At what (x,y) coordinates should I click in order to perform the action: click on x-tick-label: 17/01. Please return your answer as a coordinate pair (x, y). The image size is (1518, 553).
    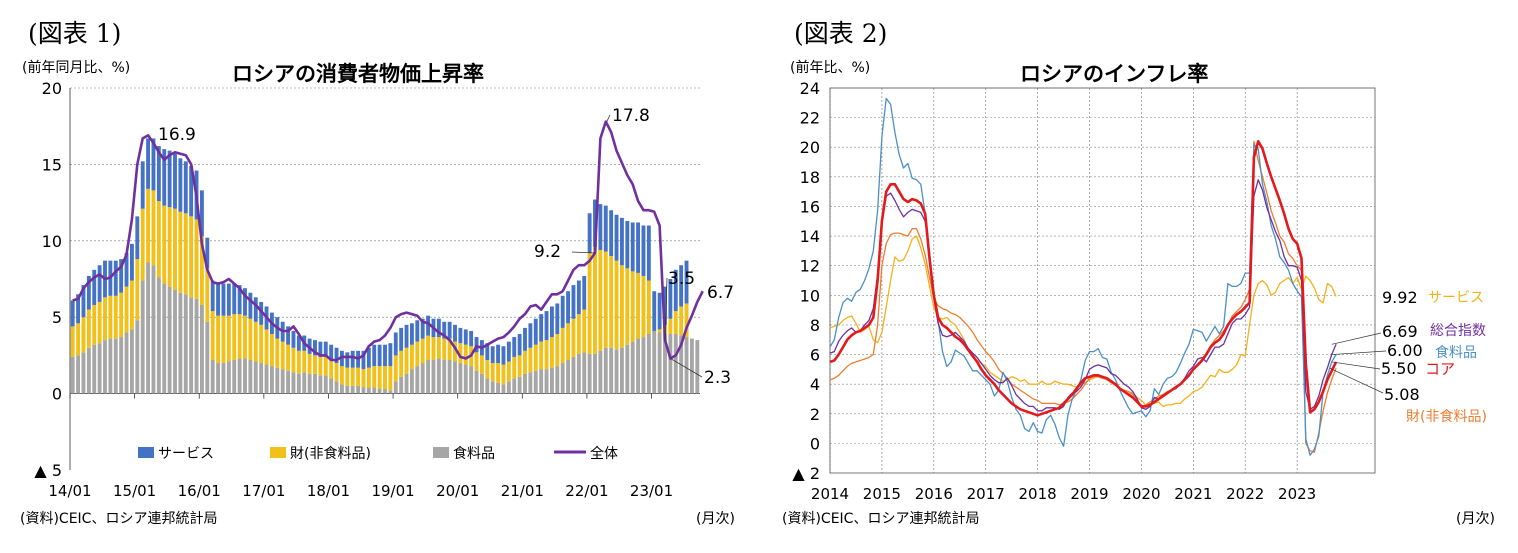
    Looking at the image, I should click on (263, 491).